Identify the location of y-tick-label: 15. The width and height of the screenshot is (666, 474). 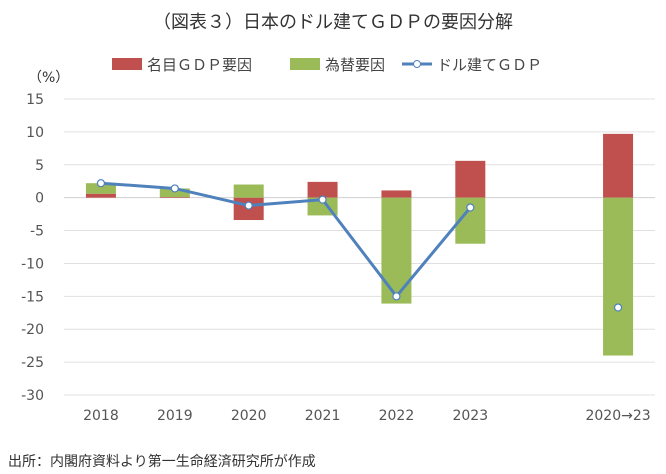
(35, 100).